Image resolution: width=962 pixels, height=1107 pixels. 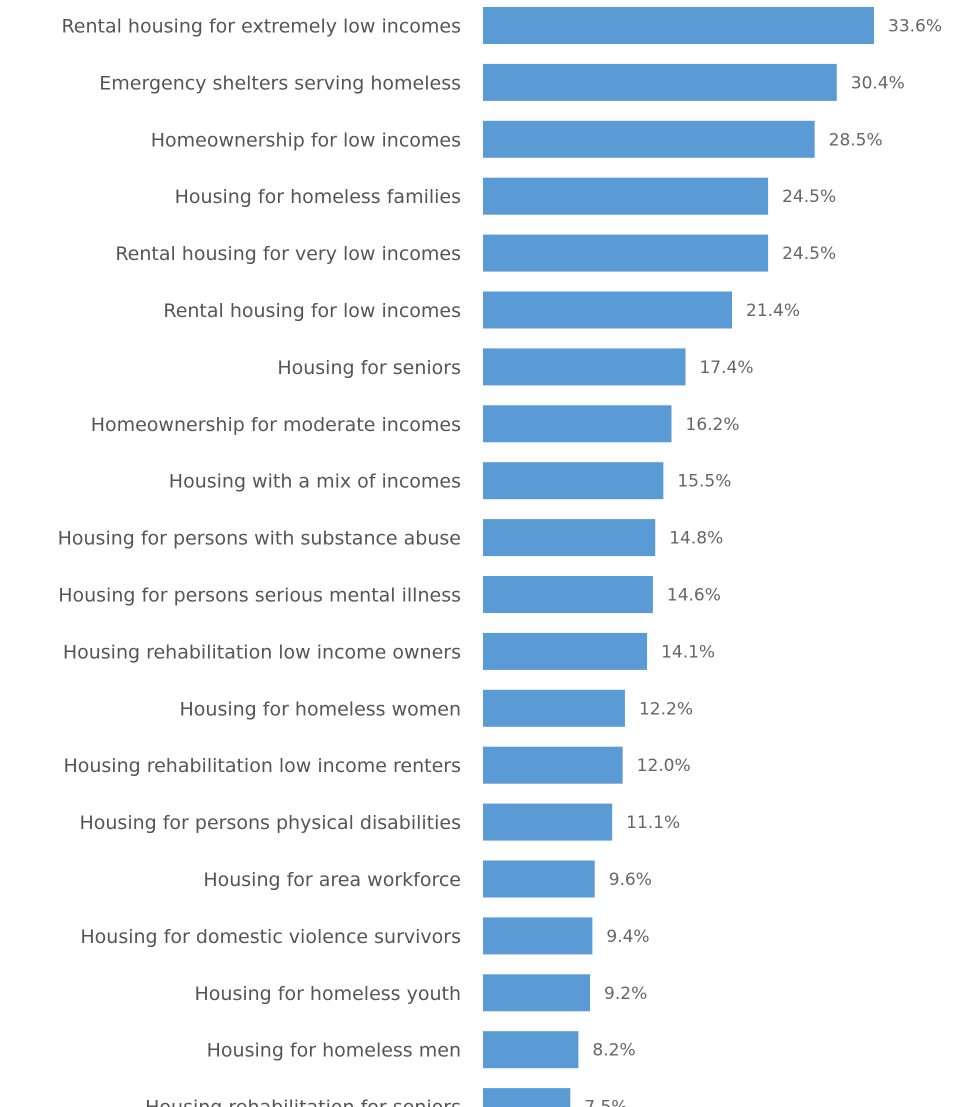 I want to click on value-label: 21.4%, so click(x=773, y=311).